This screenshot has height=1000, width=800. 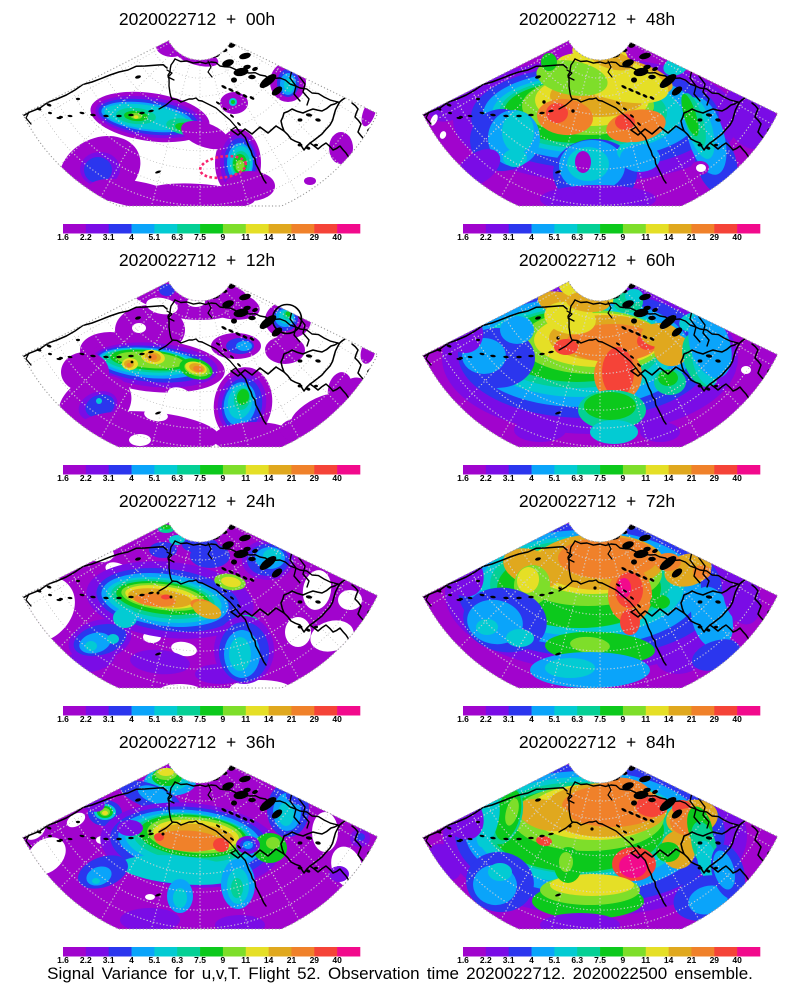 I want to click on svg-text: 2020022712 + 72h, so click(x=597, y=501).